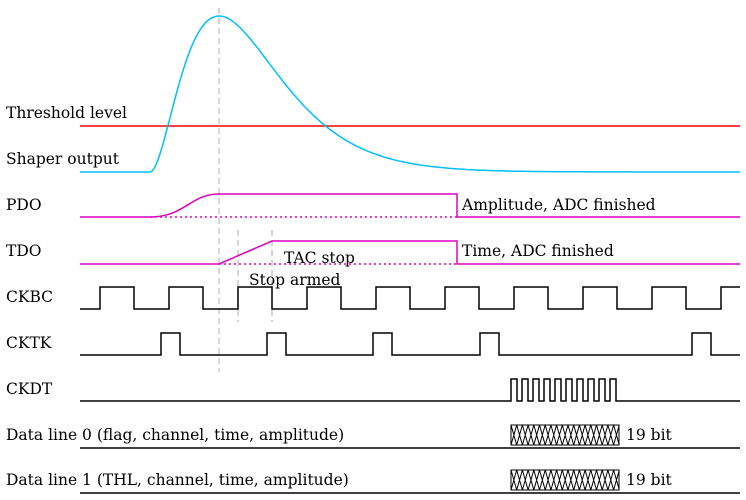  Describe the element at coordinates (24, 205) in the screenshot. I see `label-pdo: PDO` at that location.